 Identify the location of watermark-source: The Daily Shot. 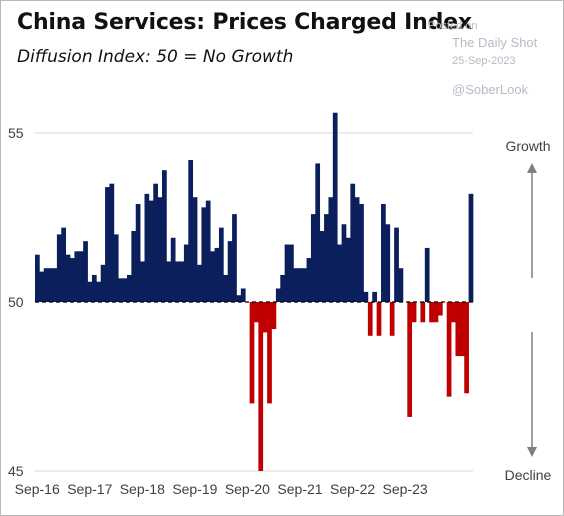
(495, 42).